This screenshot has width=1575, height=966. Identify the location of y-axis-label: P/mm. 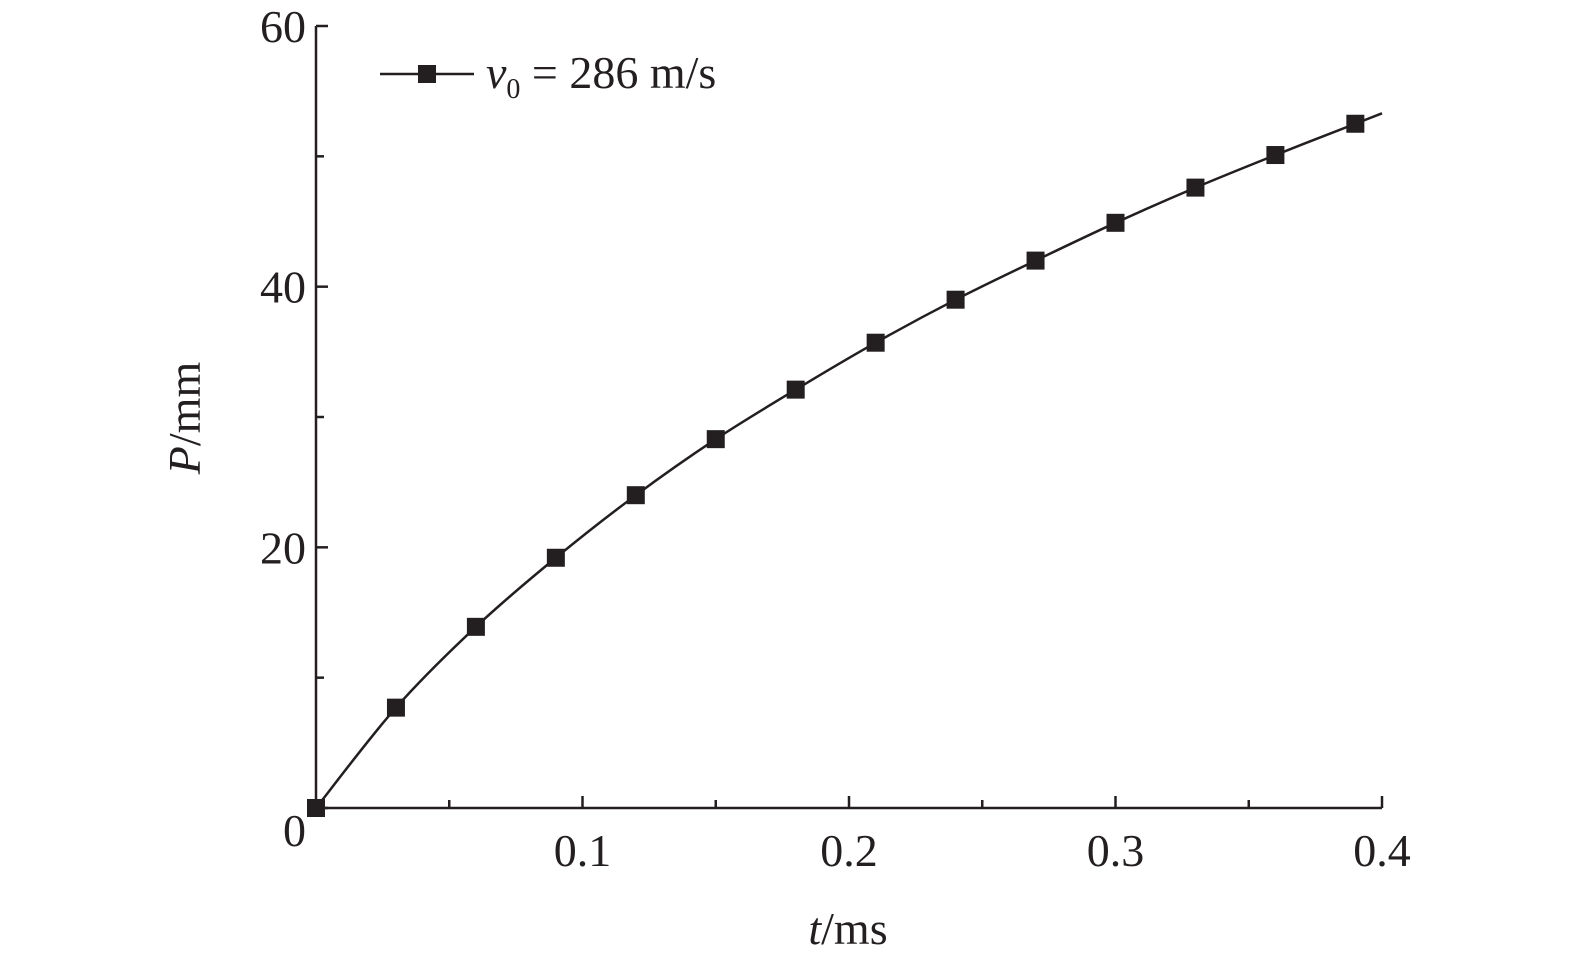
(184, 419).